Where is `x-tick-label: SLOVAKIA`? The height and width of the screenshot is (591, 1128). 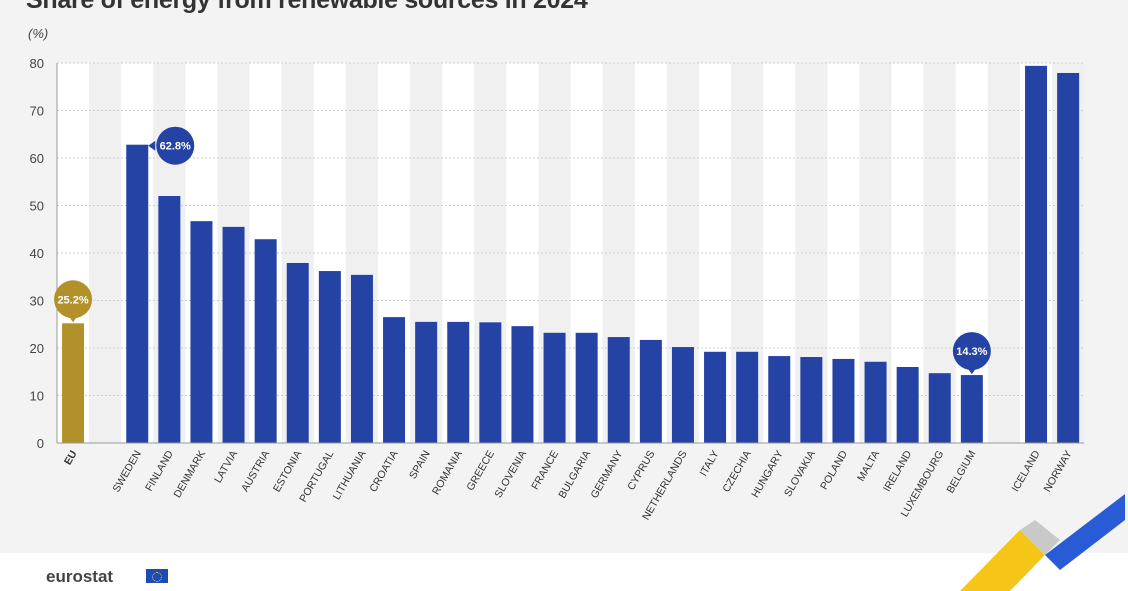 x-tick-label: SLOVAKIA is located at coordinates (800, 474).